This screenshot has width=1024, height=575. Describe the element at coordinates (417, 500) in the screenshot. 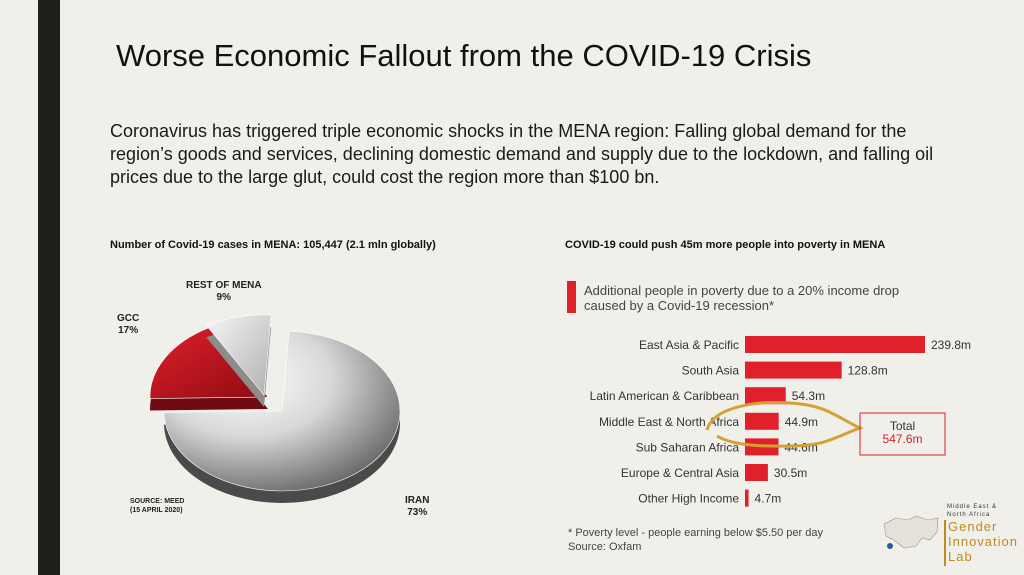

I see `pie-label-iran-name: IRAN` at that location.